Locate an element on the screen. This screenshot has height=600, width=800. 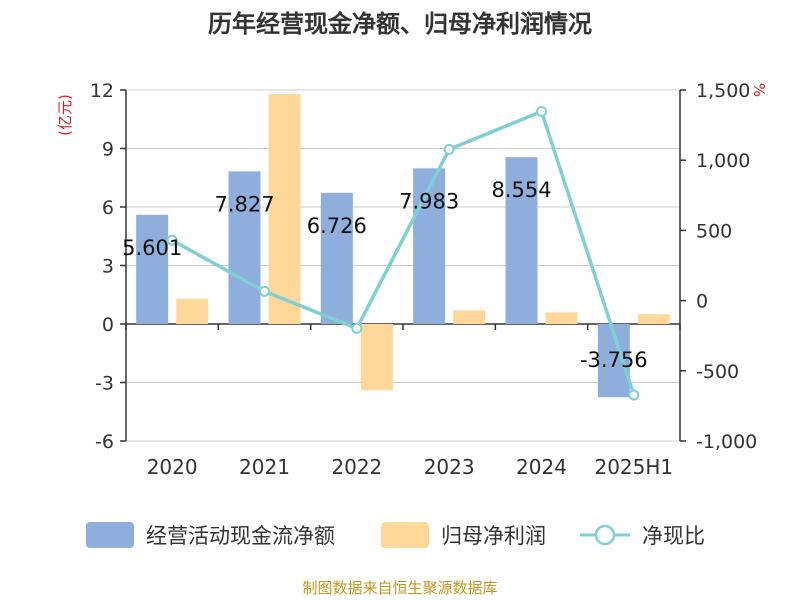
x-tick-label: 2020 is located at coordinates (172, 467).